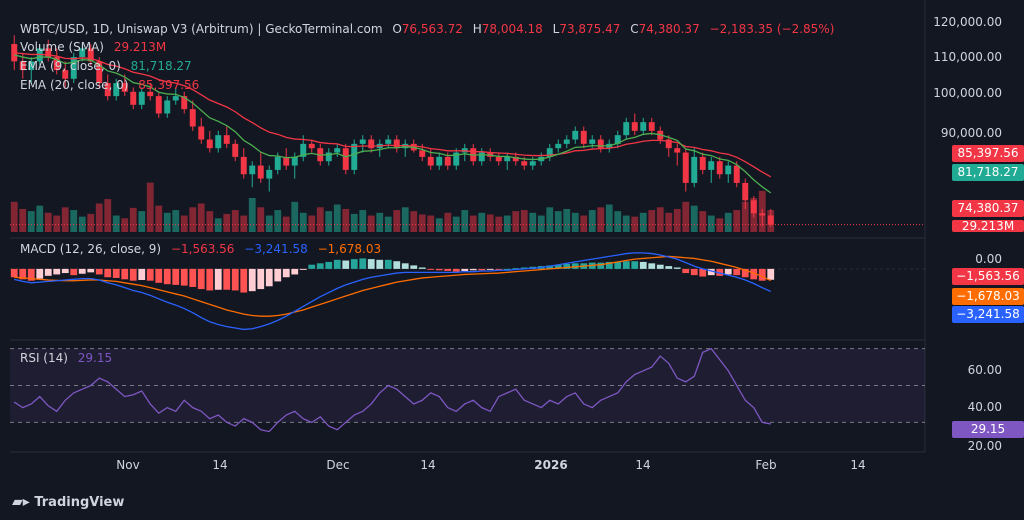 This screenshot has width=1024, height=520. Describe the element at coordinates (96, 47) in the screenshot. I see `volume-legend: Volume (SMA) 29.213M` at that location.